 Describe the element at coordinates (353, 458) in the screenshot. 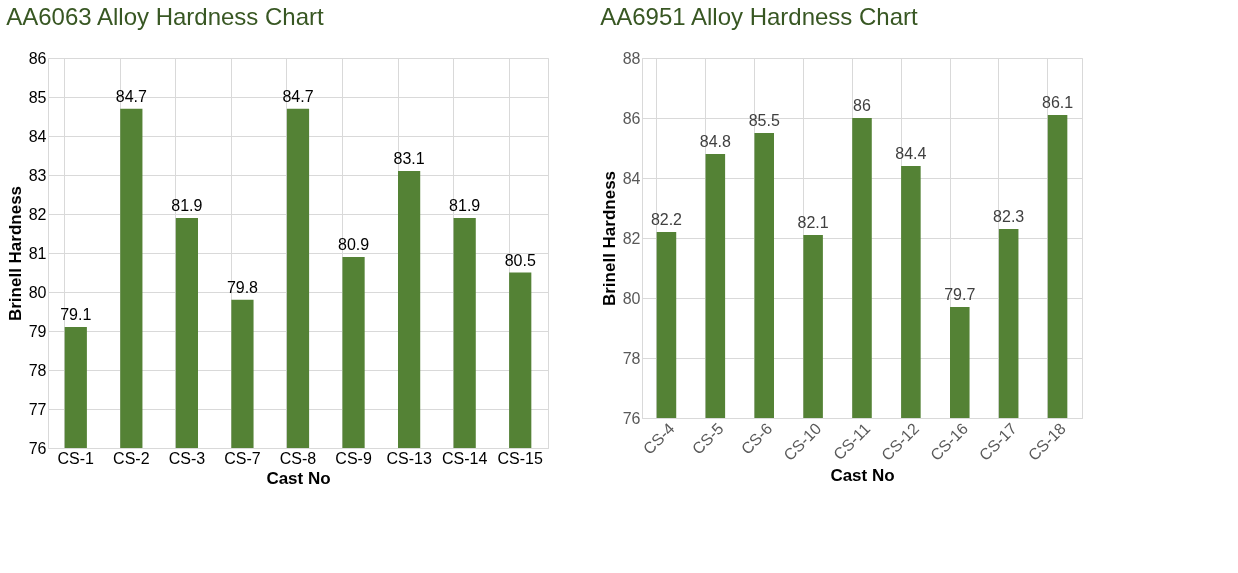

I see `x-tick-label: CS-9` at that location.